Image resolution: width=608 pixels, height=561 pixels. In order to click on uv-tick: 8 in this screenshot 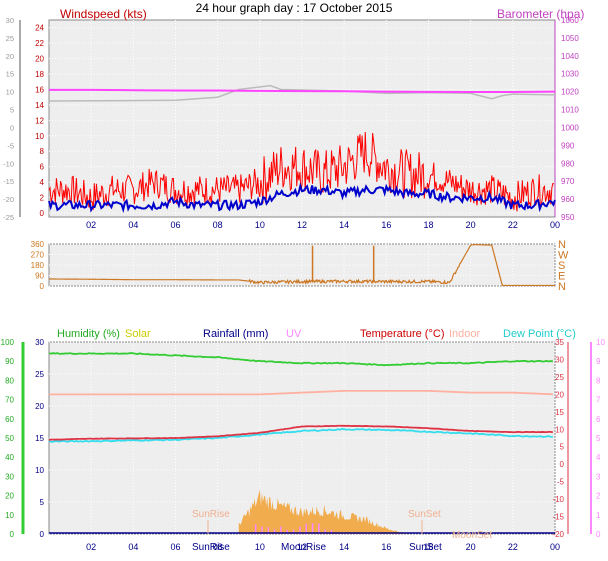, I will do `click(598, 380)`.